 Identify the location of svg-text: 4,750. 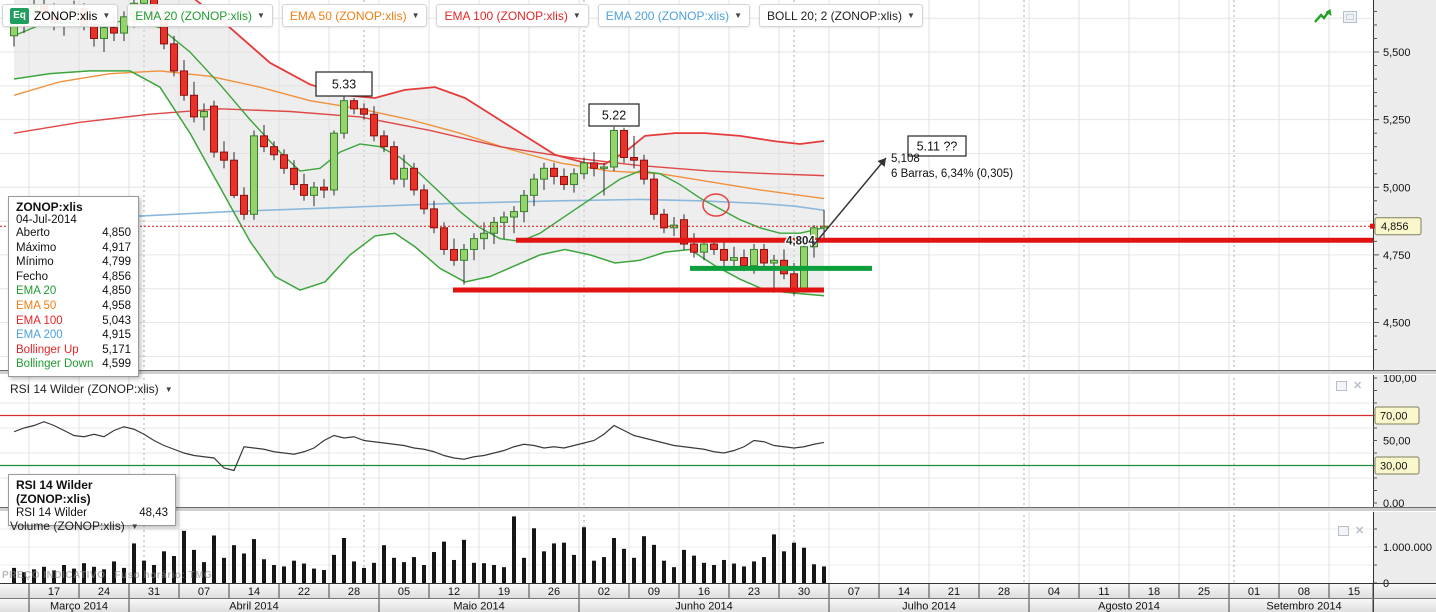
(1397, 256).